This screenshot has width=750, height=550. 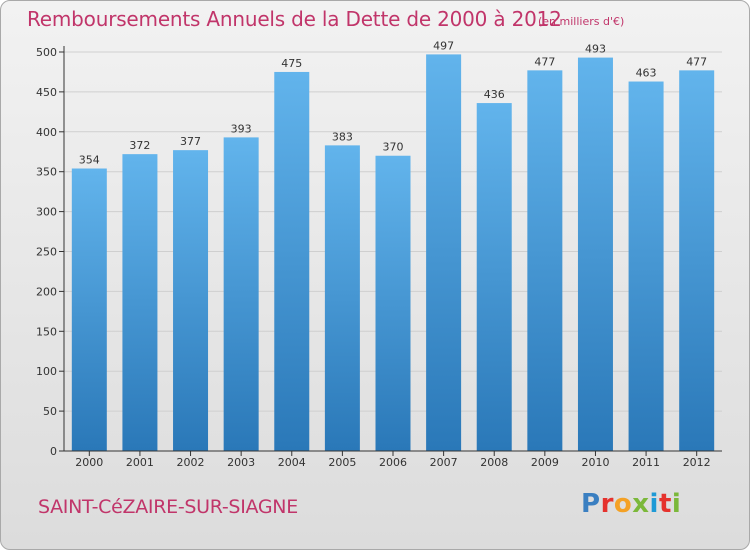 What do you see at coordinates (190, 141) in the screenshot?
I see `bar-value-label: 377` at bounding box center [190, 141].